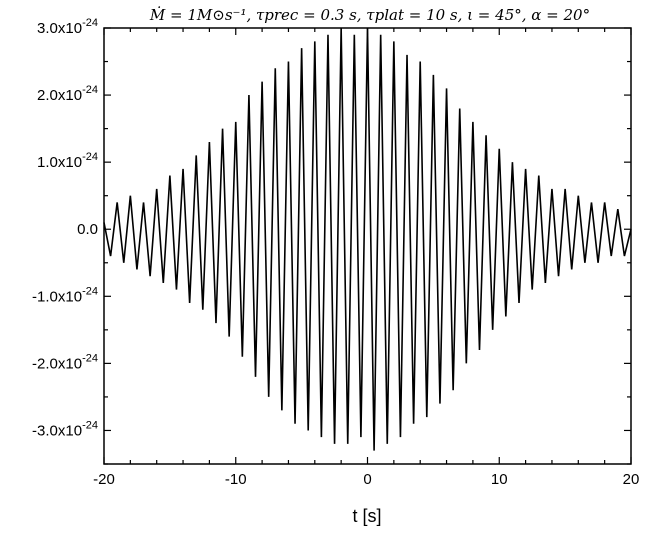 The width and height of the screenshot is (664, 534). What do you see at coordinates (65, 429) in the screenshot?
I see `y-tick-label: -3.0x10⁻²⁴` at bounding box center [65, 429].